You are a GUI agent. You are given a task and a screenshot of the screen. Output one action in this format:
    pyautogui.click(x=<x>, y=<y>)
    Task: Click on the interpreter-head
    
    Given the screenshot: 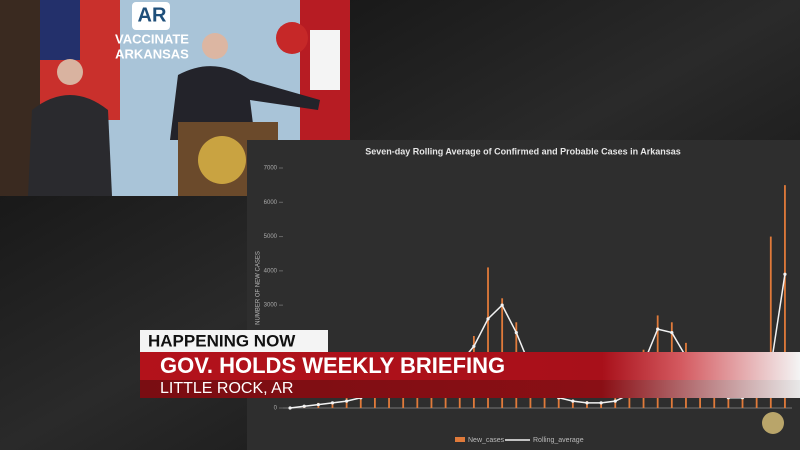 What is the action you would take?
    pyautogui.click(x=70, y=72)
    